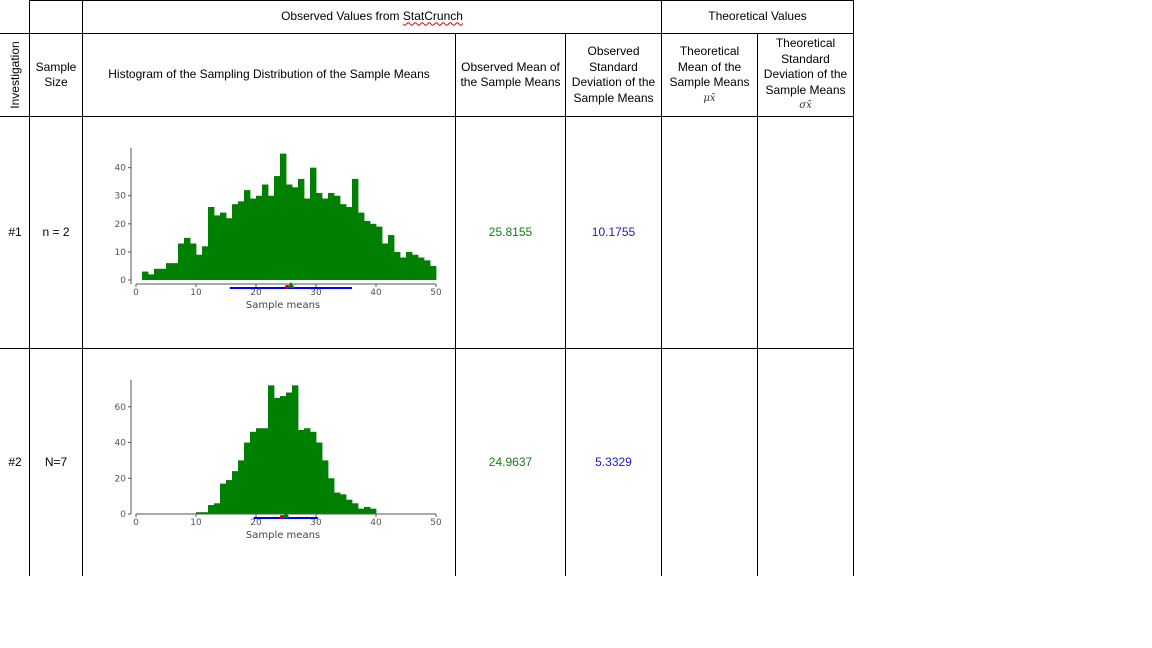 The width and height of the screenshot is (1152, 648). Describe the element at coordinates (56, 461) in the screenshot. I see `row-2-sample-size: N=7` at that location.